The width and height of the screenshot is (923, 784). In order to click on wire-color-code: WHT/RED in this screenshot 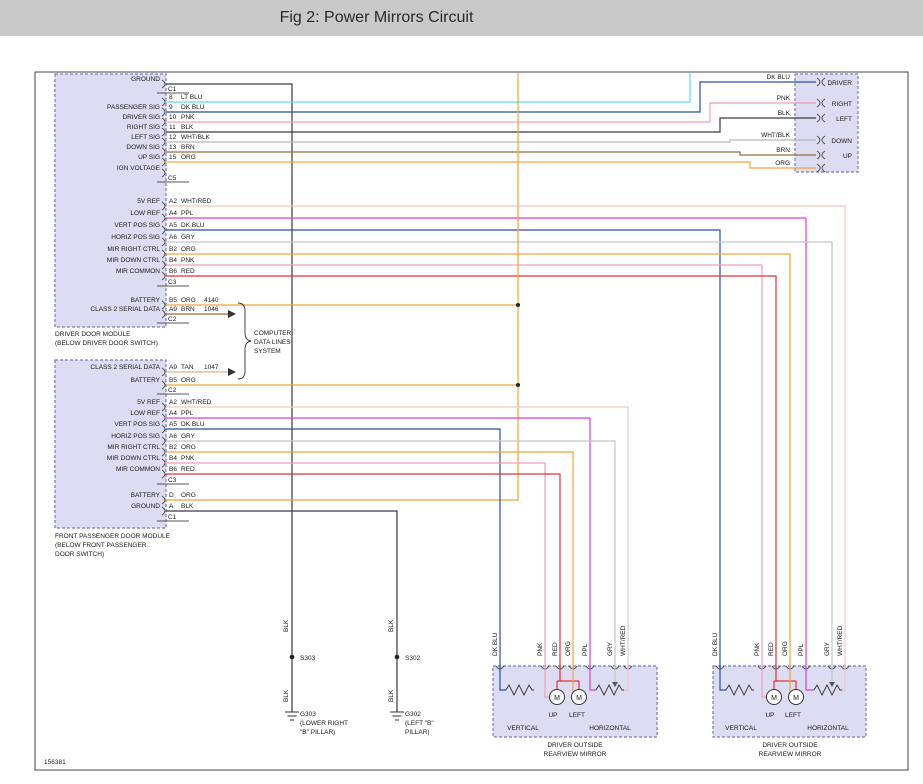, I will do `click(840, 640)`.